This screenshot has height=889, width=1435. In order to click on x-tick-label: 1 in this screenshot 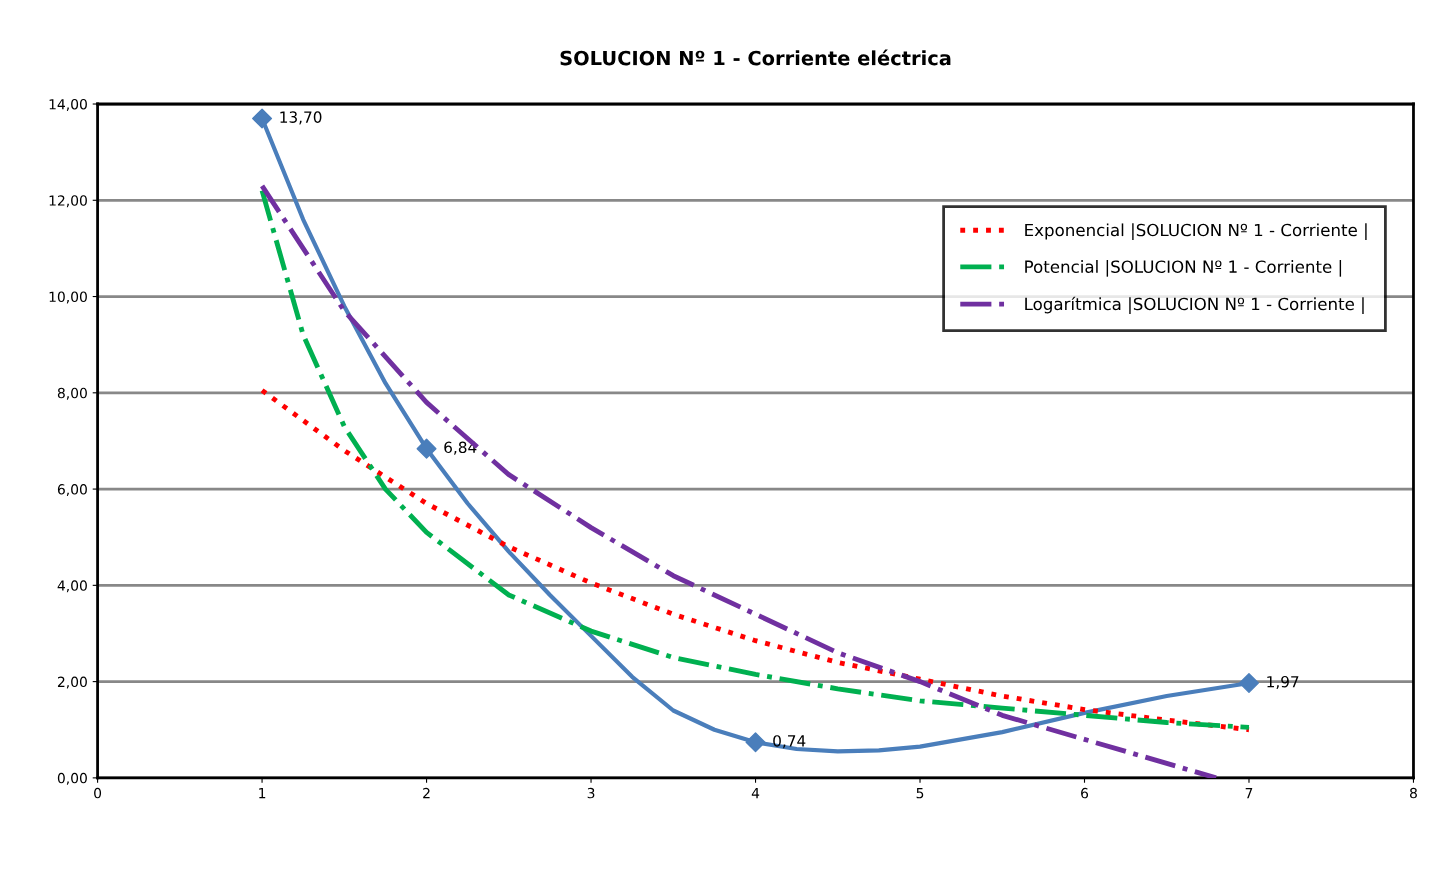, I will do `click(262, 793)`.